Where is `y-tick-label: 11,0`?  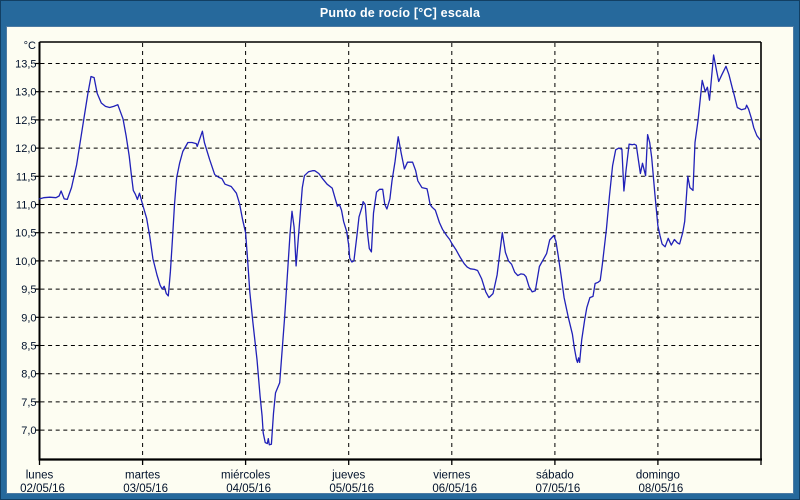
y-tick-label: 11,0 is located at coordinates (26, 206).